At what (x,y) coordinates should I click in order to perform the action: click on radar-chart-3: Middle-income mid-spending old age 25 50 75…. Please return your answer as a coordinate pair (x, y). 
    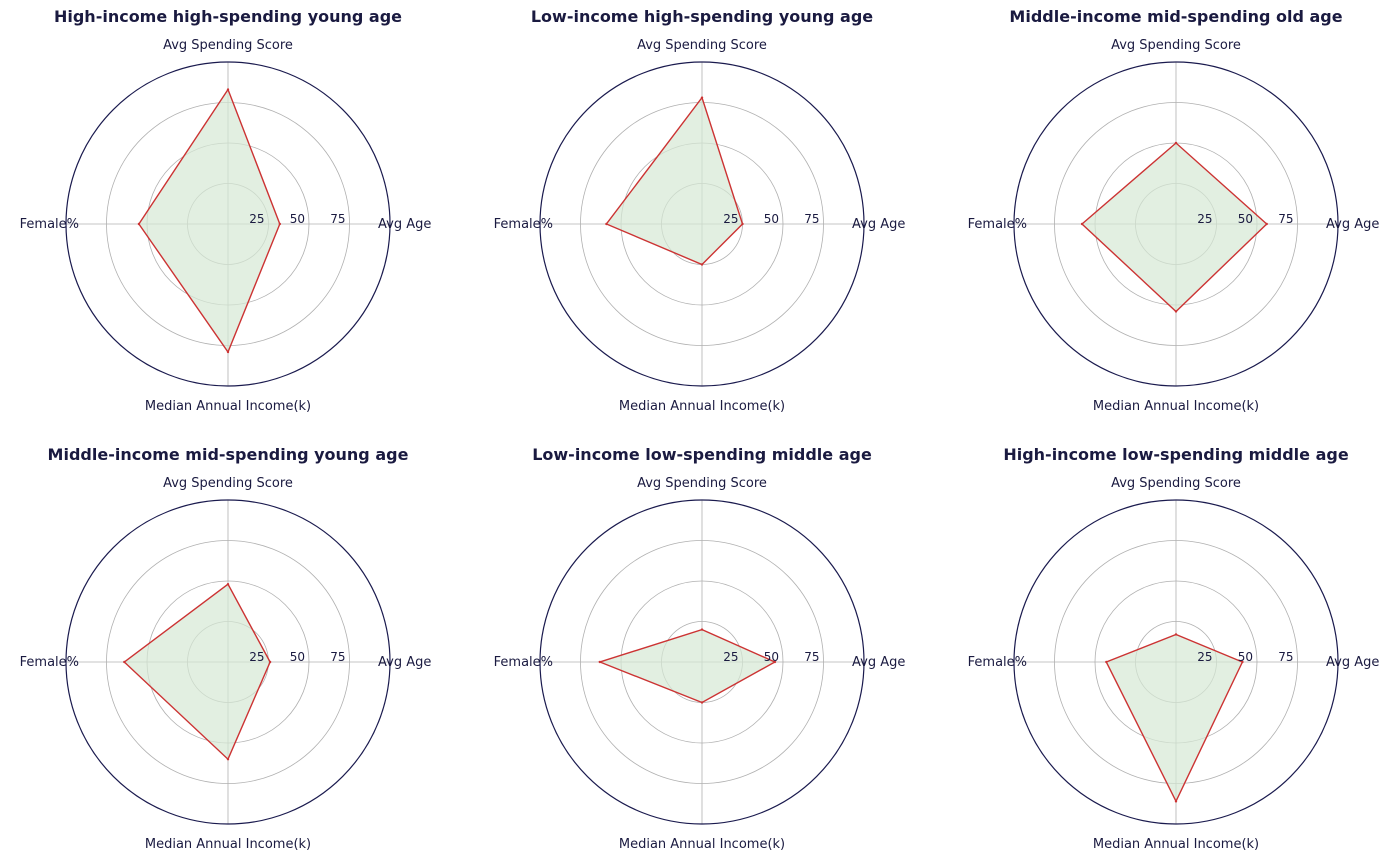
    Looking at the image, I should click on (1174, 210).